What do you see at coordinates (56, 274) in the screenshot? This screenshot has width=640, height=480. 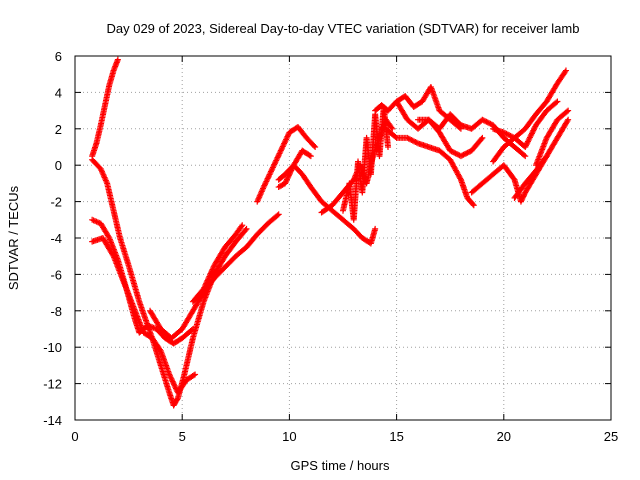 I see `y-tick-label: -6` at bounding box center [56, 274].